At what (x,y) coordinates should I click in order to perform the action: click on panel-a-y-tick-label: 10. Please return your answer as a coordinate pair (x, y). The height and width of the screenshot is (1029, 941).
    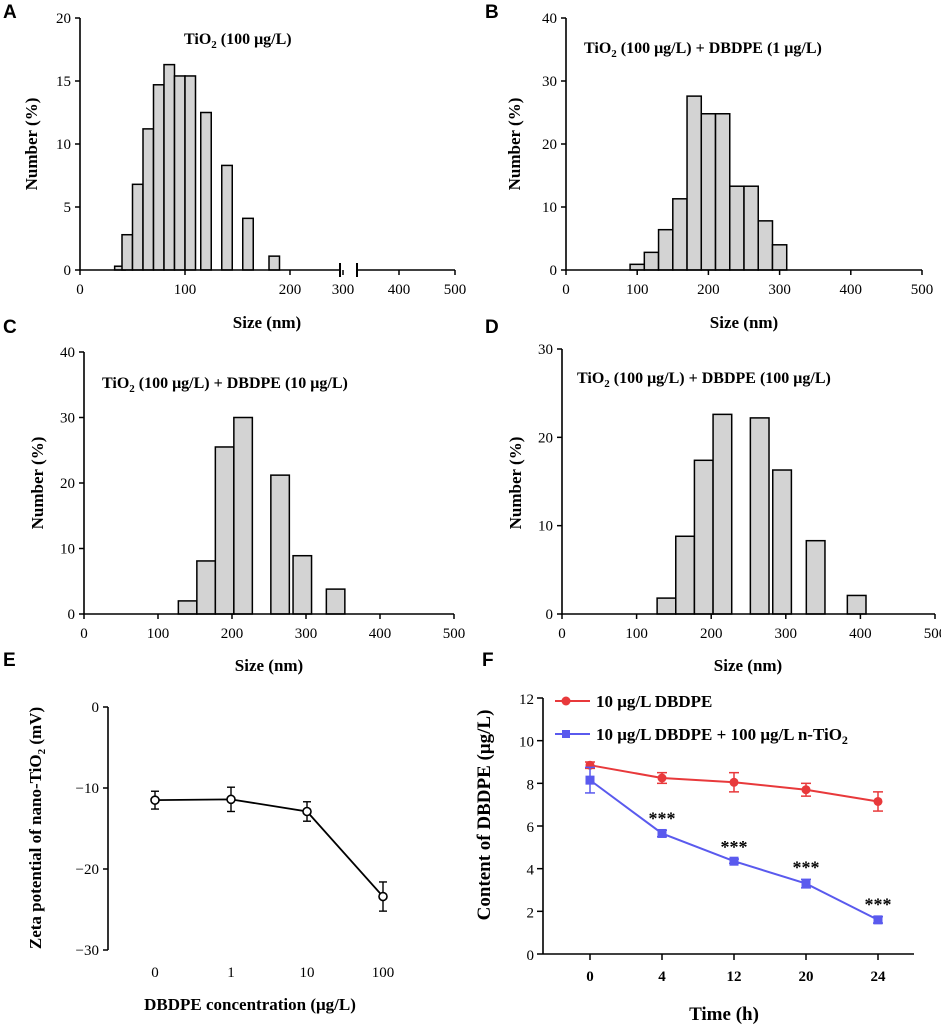
    Looking at the image, I should click on (63, 145).